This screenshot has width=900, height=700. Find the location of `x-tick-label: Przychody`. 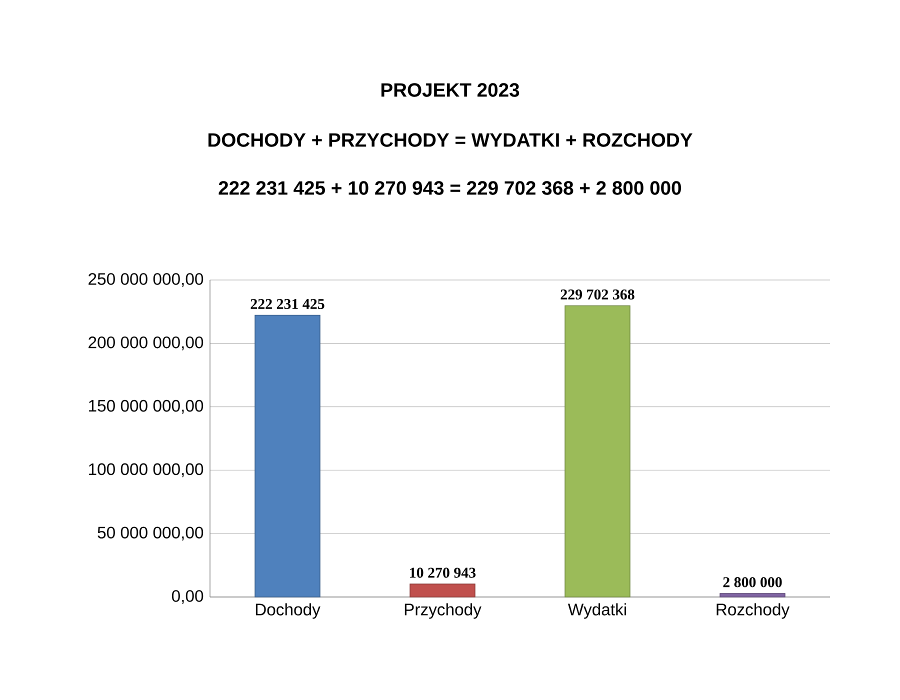

x-tick-label: Przychody is located at coordinates (443, 611).